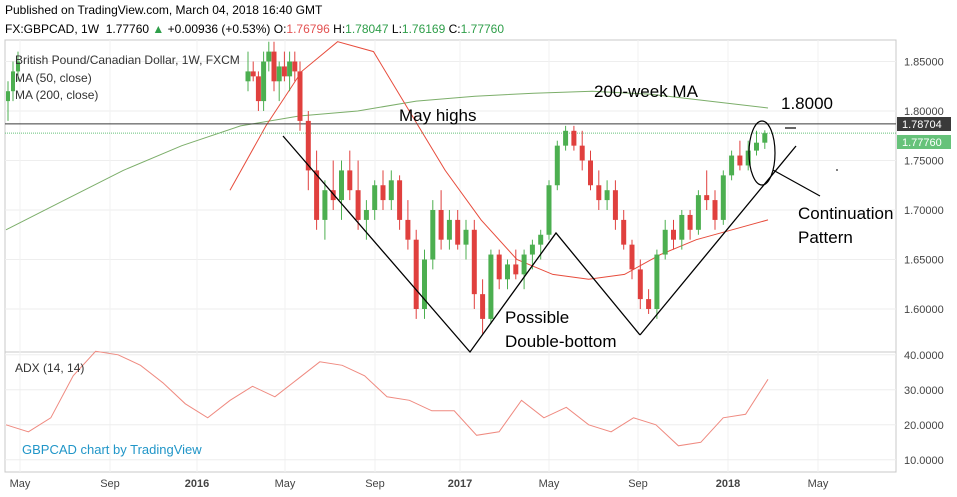 The width and height of the screenshot is (957, 497). Describe the element at coordinates (924, 211) in the screenshot. I see `price-tick-label: 1.70000` at that location.